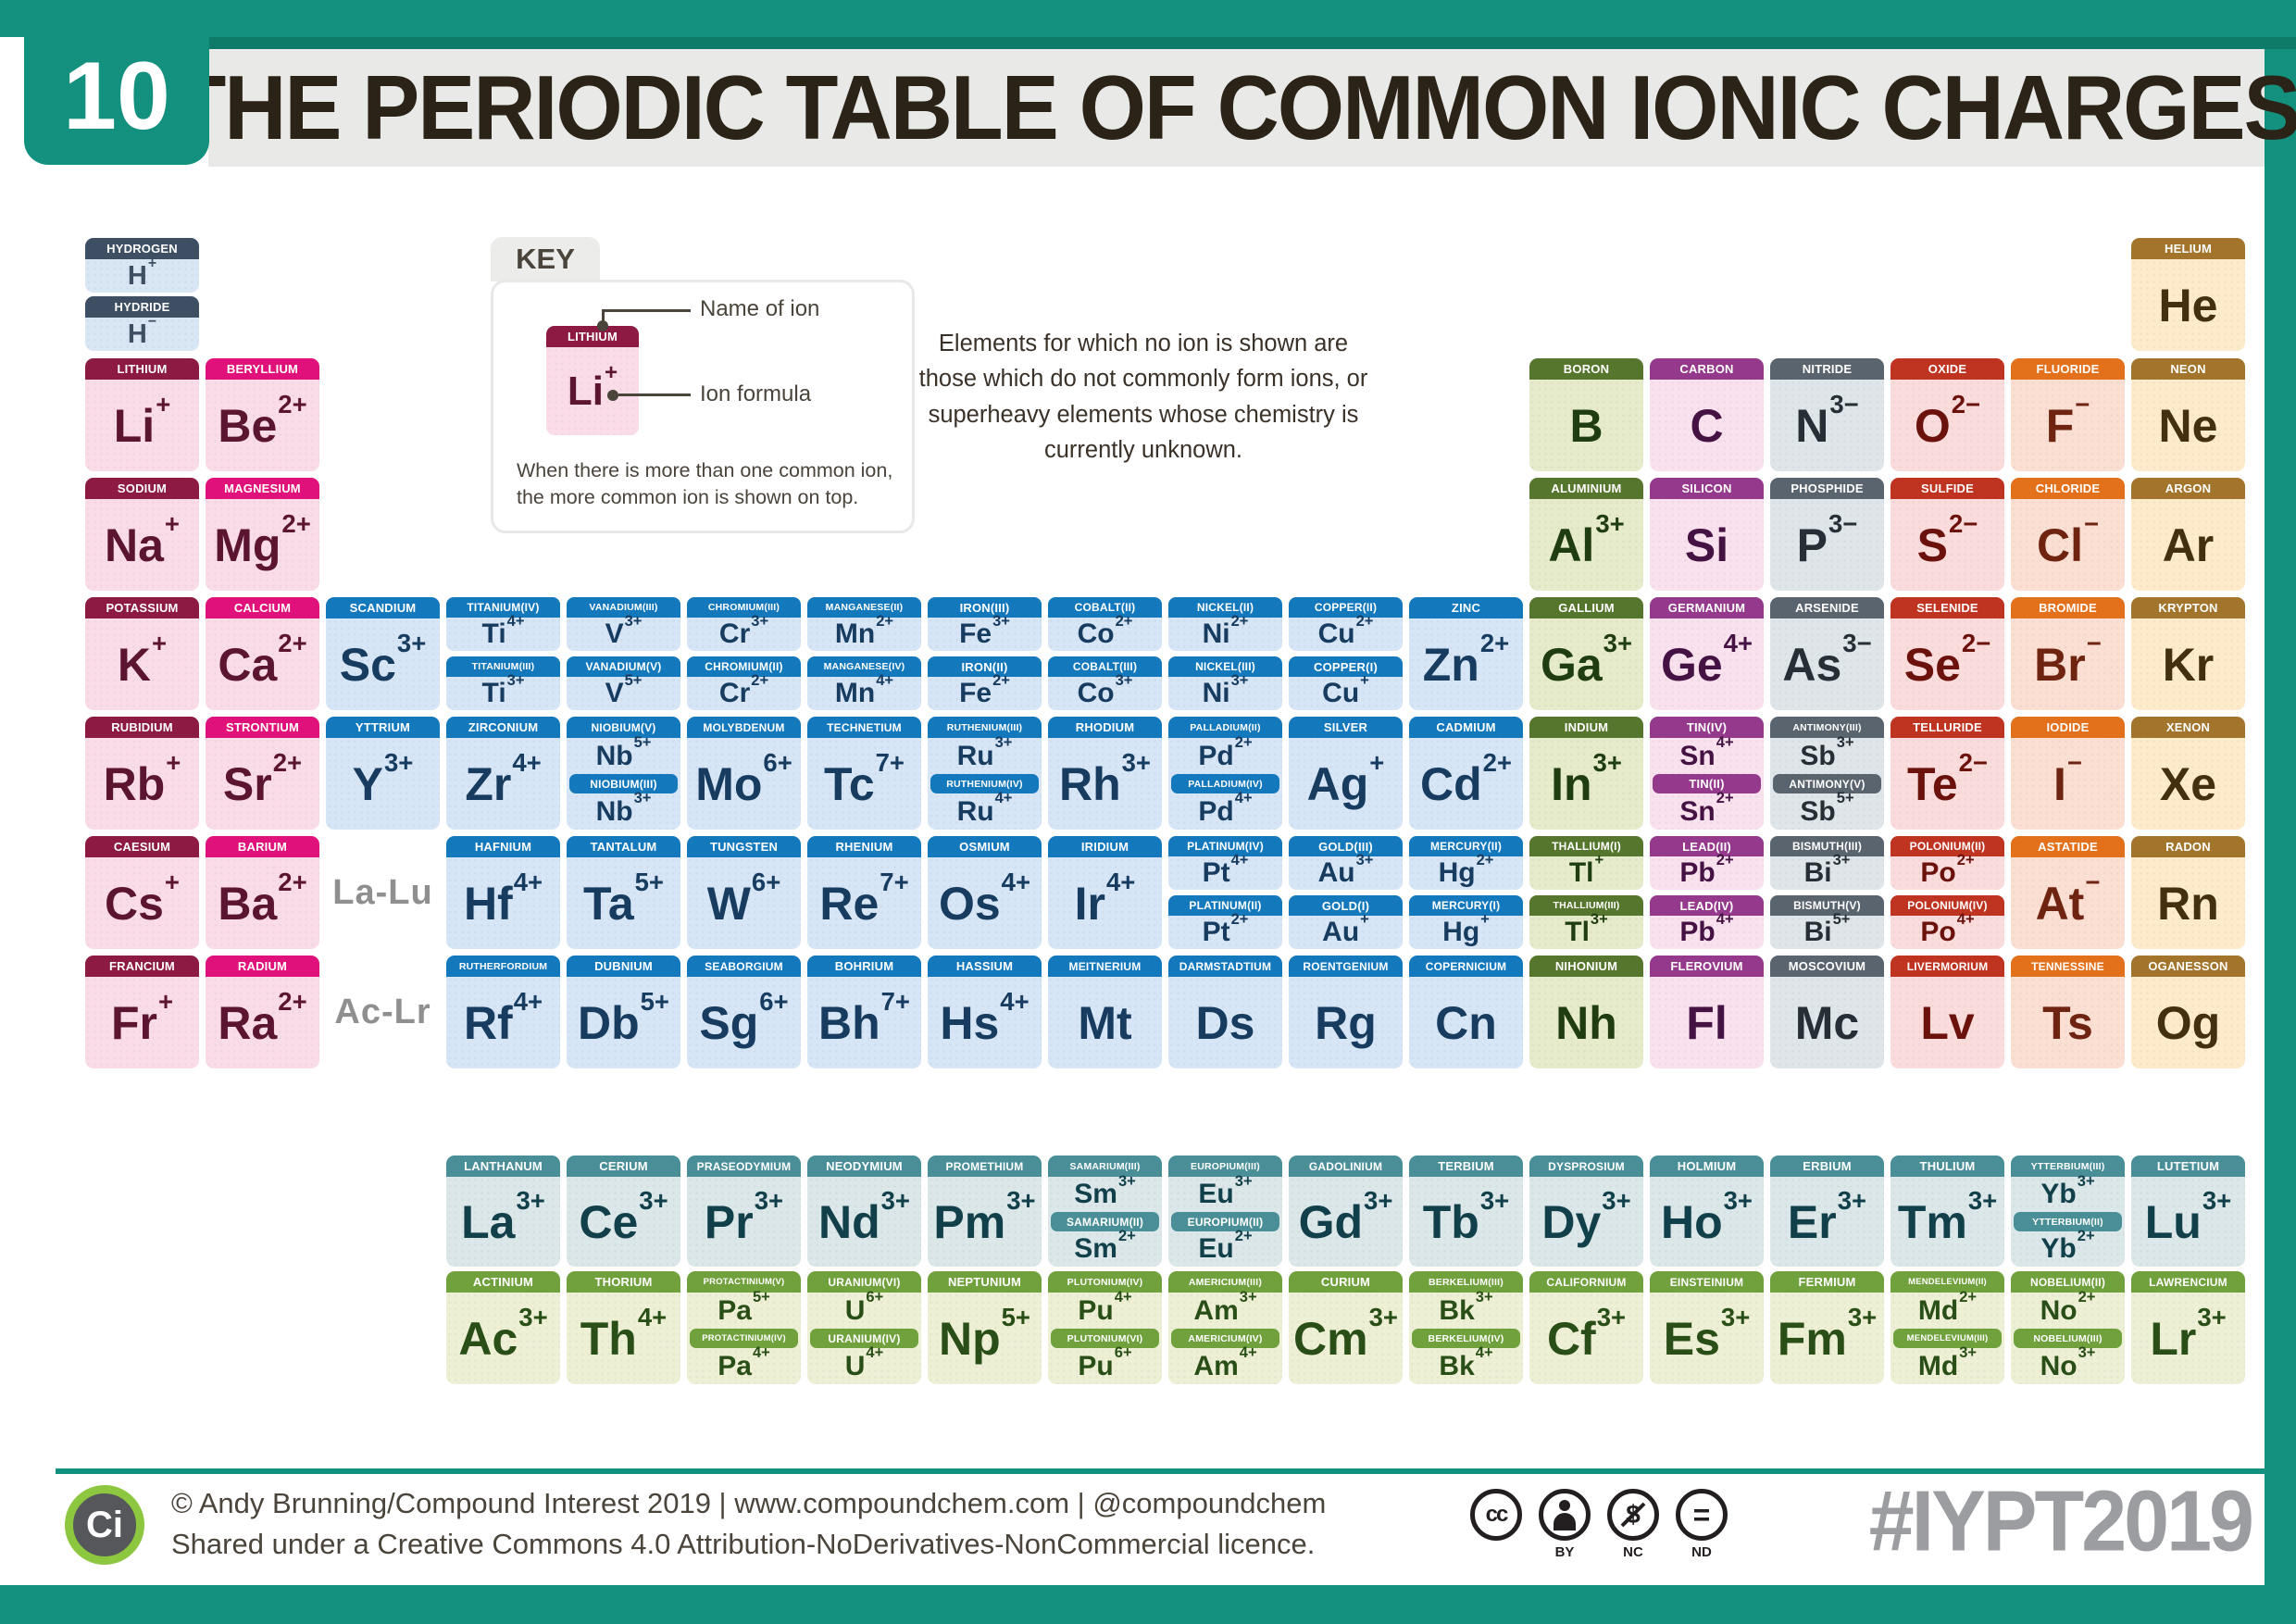 This screenshot has height=1624, width=2296. What do you see at coordinates (1225, 689) in the screenshot?
I see `ion-formula: Ni3+` at bounding box center [1225, 689].